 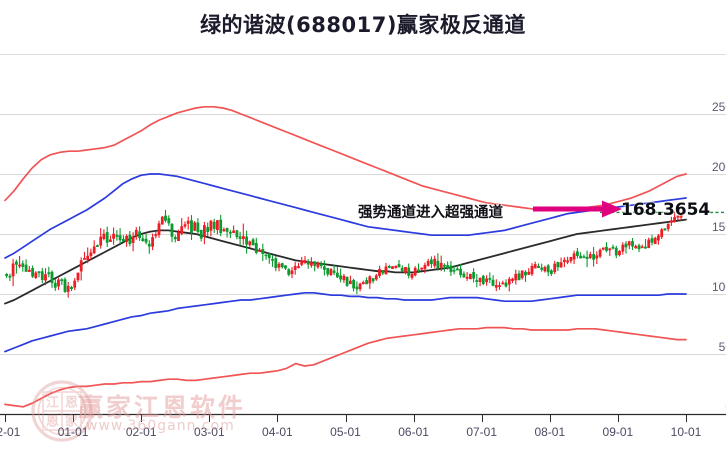 I want to click on channel-annotation-label: 强势通道进入超强通道, so click(x=430, y=213).